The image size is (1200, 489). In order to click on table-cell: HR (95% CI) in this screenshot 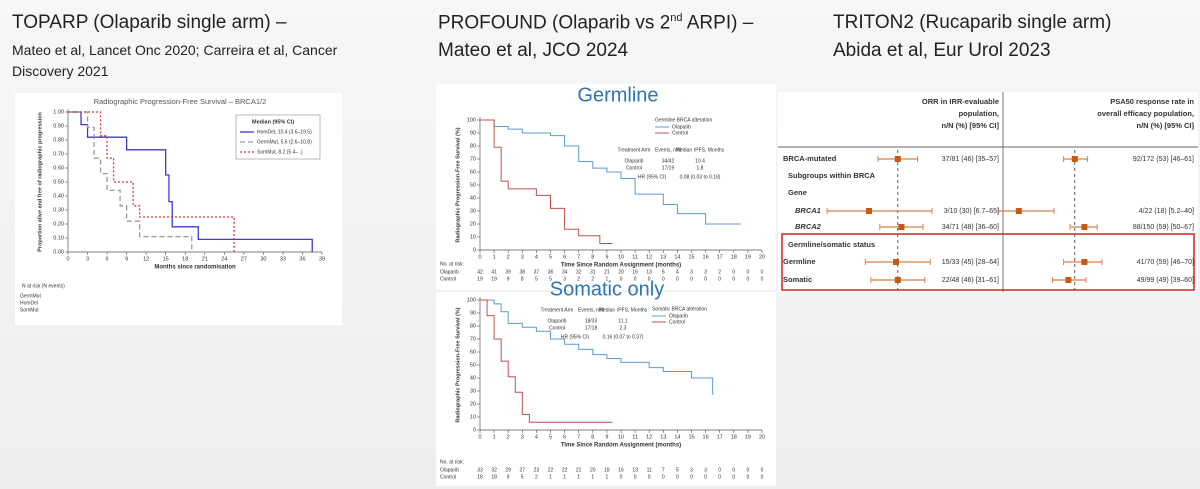, I will do `click(575, 337)`.